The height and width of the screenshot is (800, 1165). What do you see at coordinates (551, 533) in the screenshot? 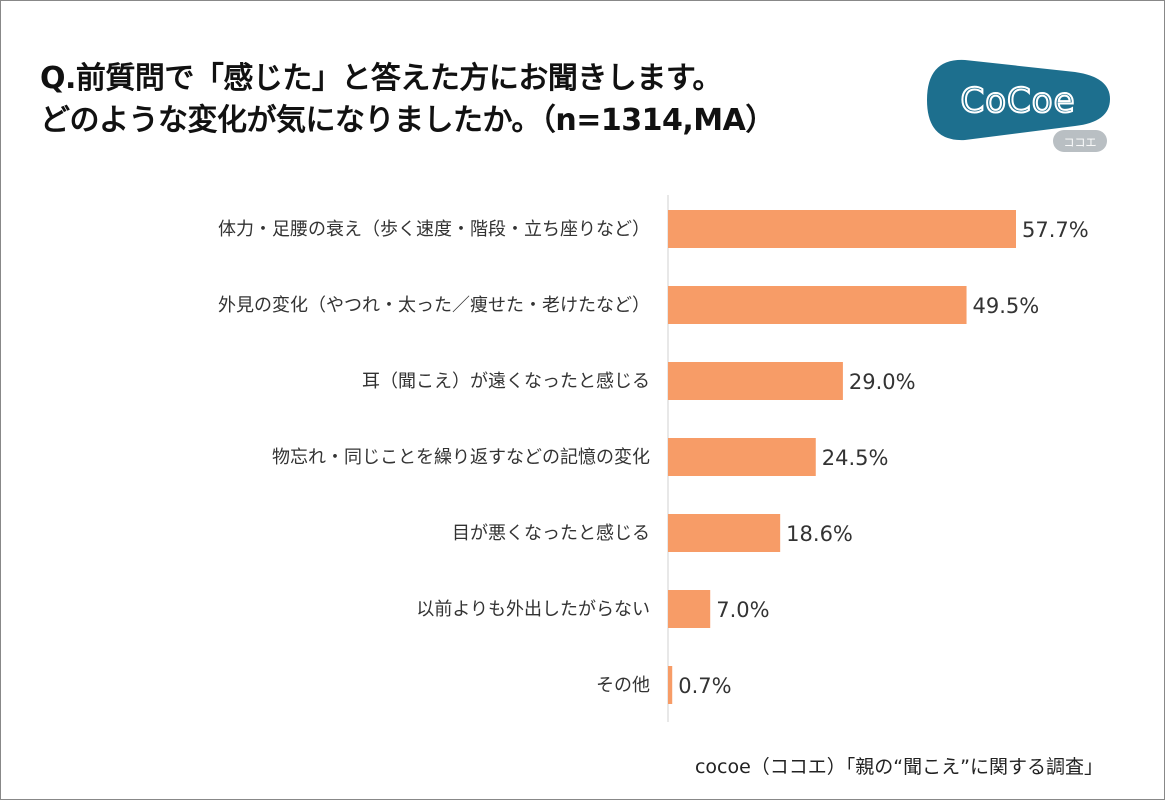
I see `category-label: 目が悪くなったと感じる` at bounding box center [551, 533].